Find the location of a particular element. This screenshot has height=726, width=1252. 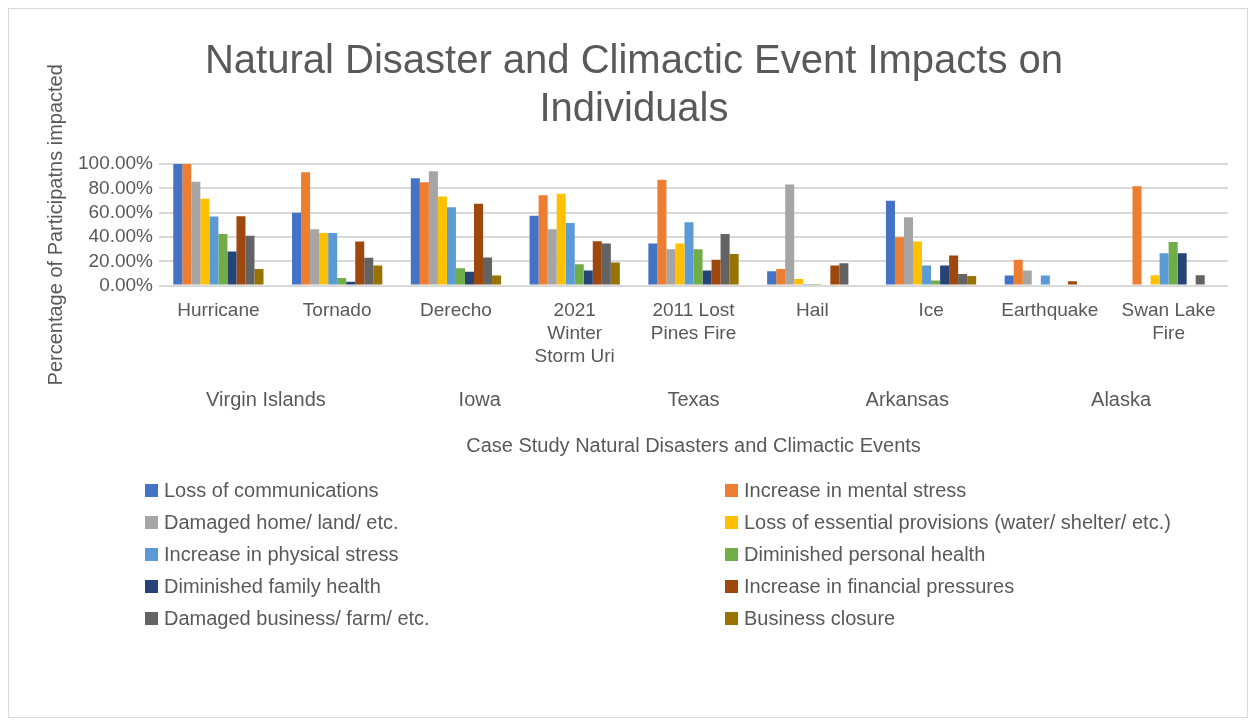

legend-label: Loss of essential provisions (water/ shelter/ etc.) is located at coordinates (957, 522).